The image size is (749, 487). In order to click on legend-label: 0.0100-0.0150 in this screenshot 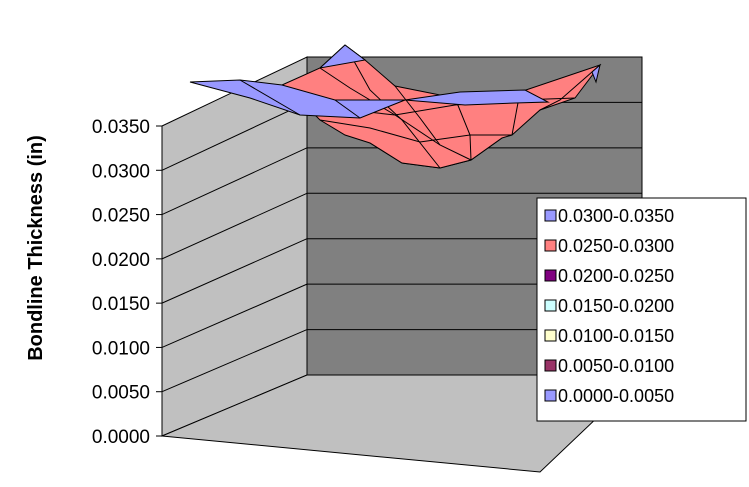, I will do `click(616, 336)`.